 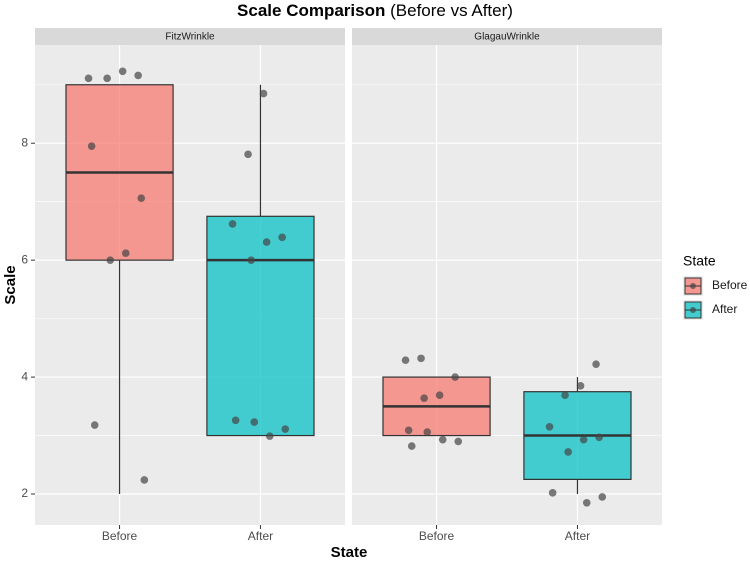 What do you see at coordinates (451, 10) in the screenshot?
I see `title-sub: (Before vs After)` at bounding box center [451, 10].